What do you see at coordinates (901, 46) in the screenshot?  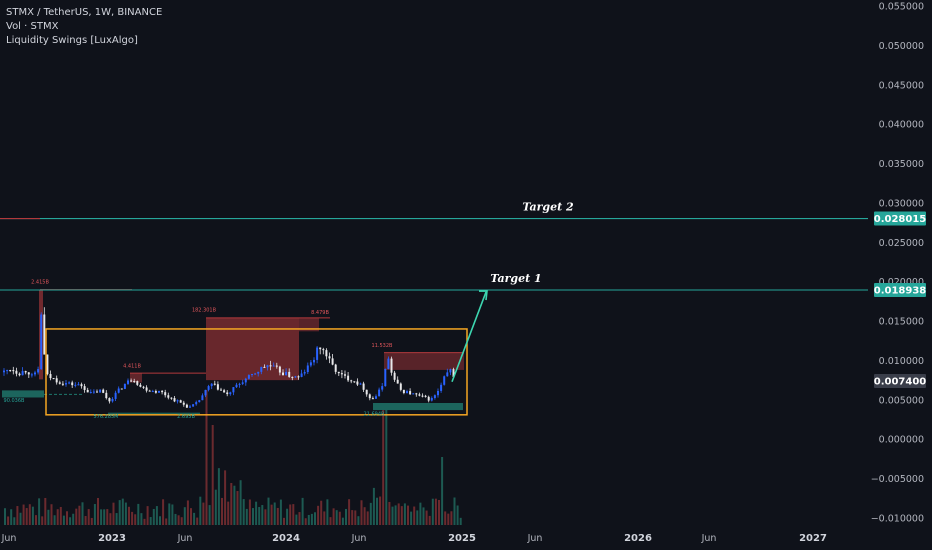 I see `price-tick-label: 0.050000` at bounding box center [901, 46].